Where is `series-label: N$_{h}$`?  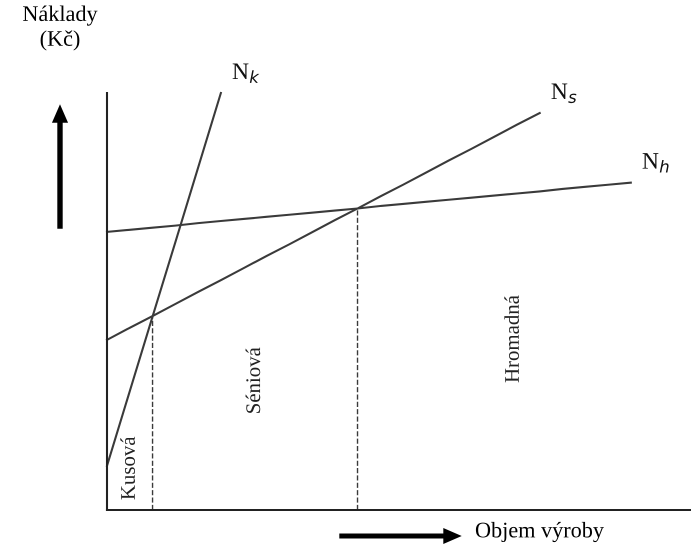
series-label: N$_{h}$ is located at coordinates (655, 163).